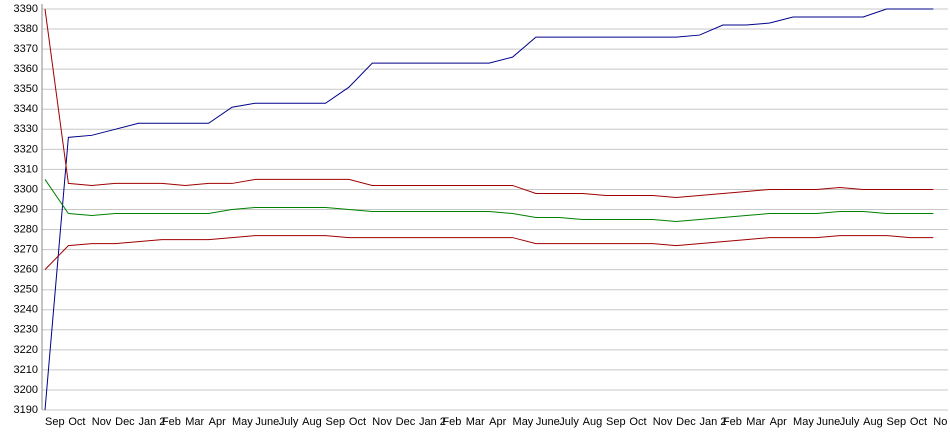 The height and width of the screenshot is (435, 950). Describe the element at coordinates (26, 330) in the screenshot. I see `y-tick-label: 3230` at that location.